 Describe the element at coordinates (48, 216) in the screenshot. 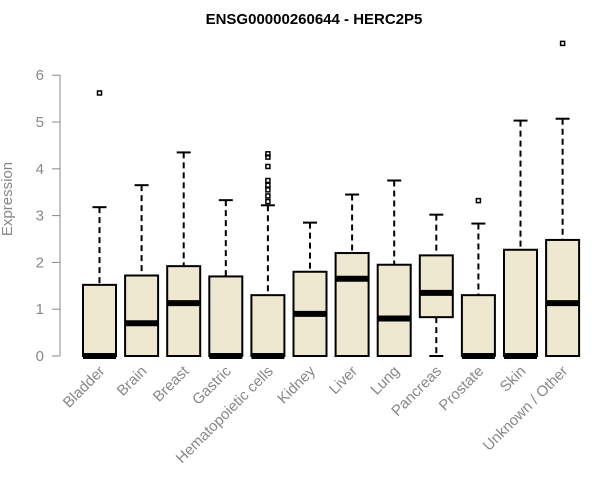

I see `y-ticks: 0 1 2 3 4 5 6` at that location.